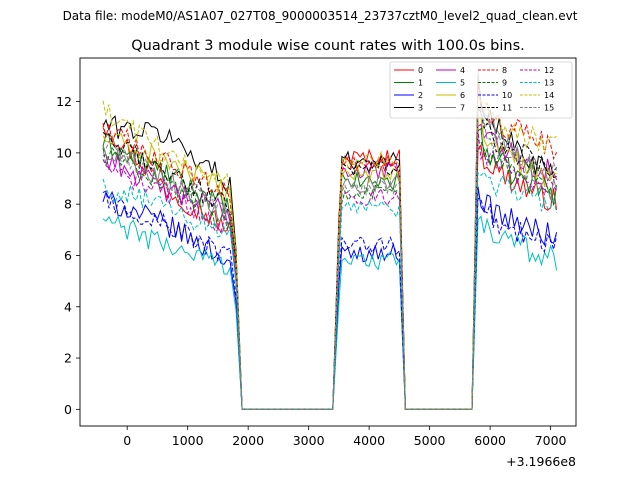  Describe the element at coordinates (420, 95) in the screenshot. I see `legend-label-2: 2` at that location.